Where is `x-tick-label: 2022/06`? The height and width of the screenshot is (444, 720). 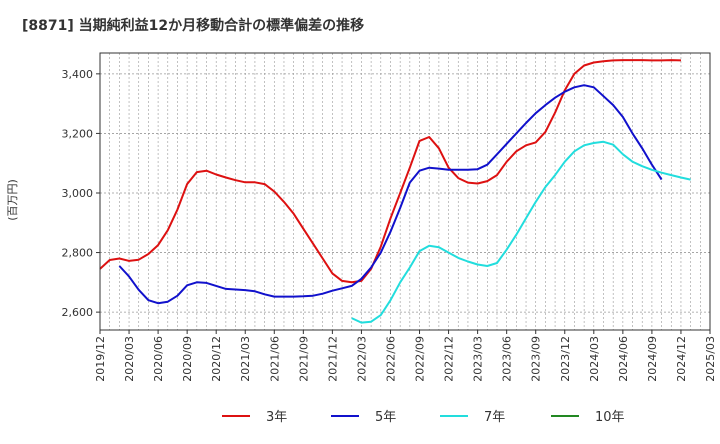 x-tick-label: 2022/06 is located at coordinates (390, 359).